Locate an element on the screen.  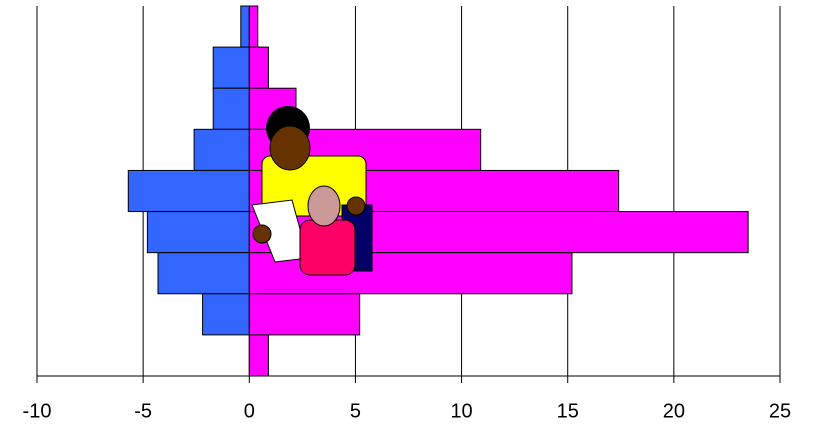
clip-art-child-face is located at coordinates (324, 206).